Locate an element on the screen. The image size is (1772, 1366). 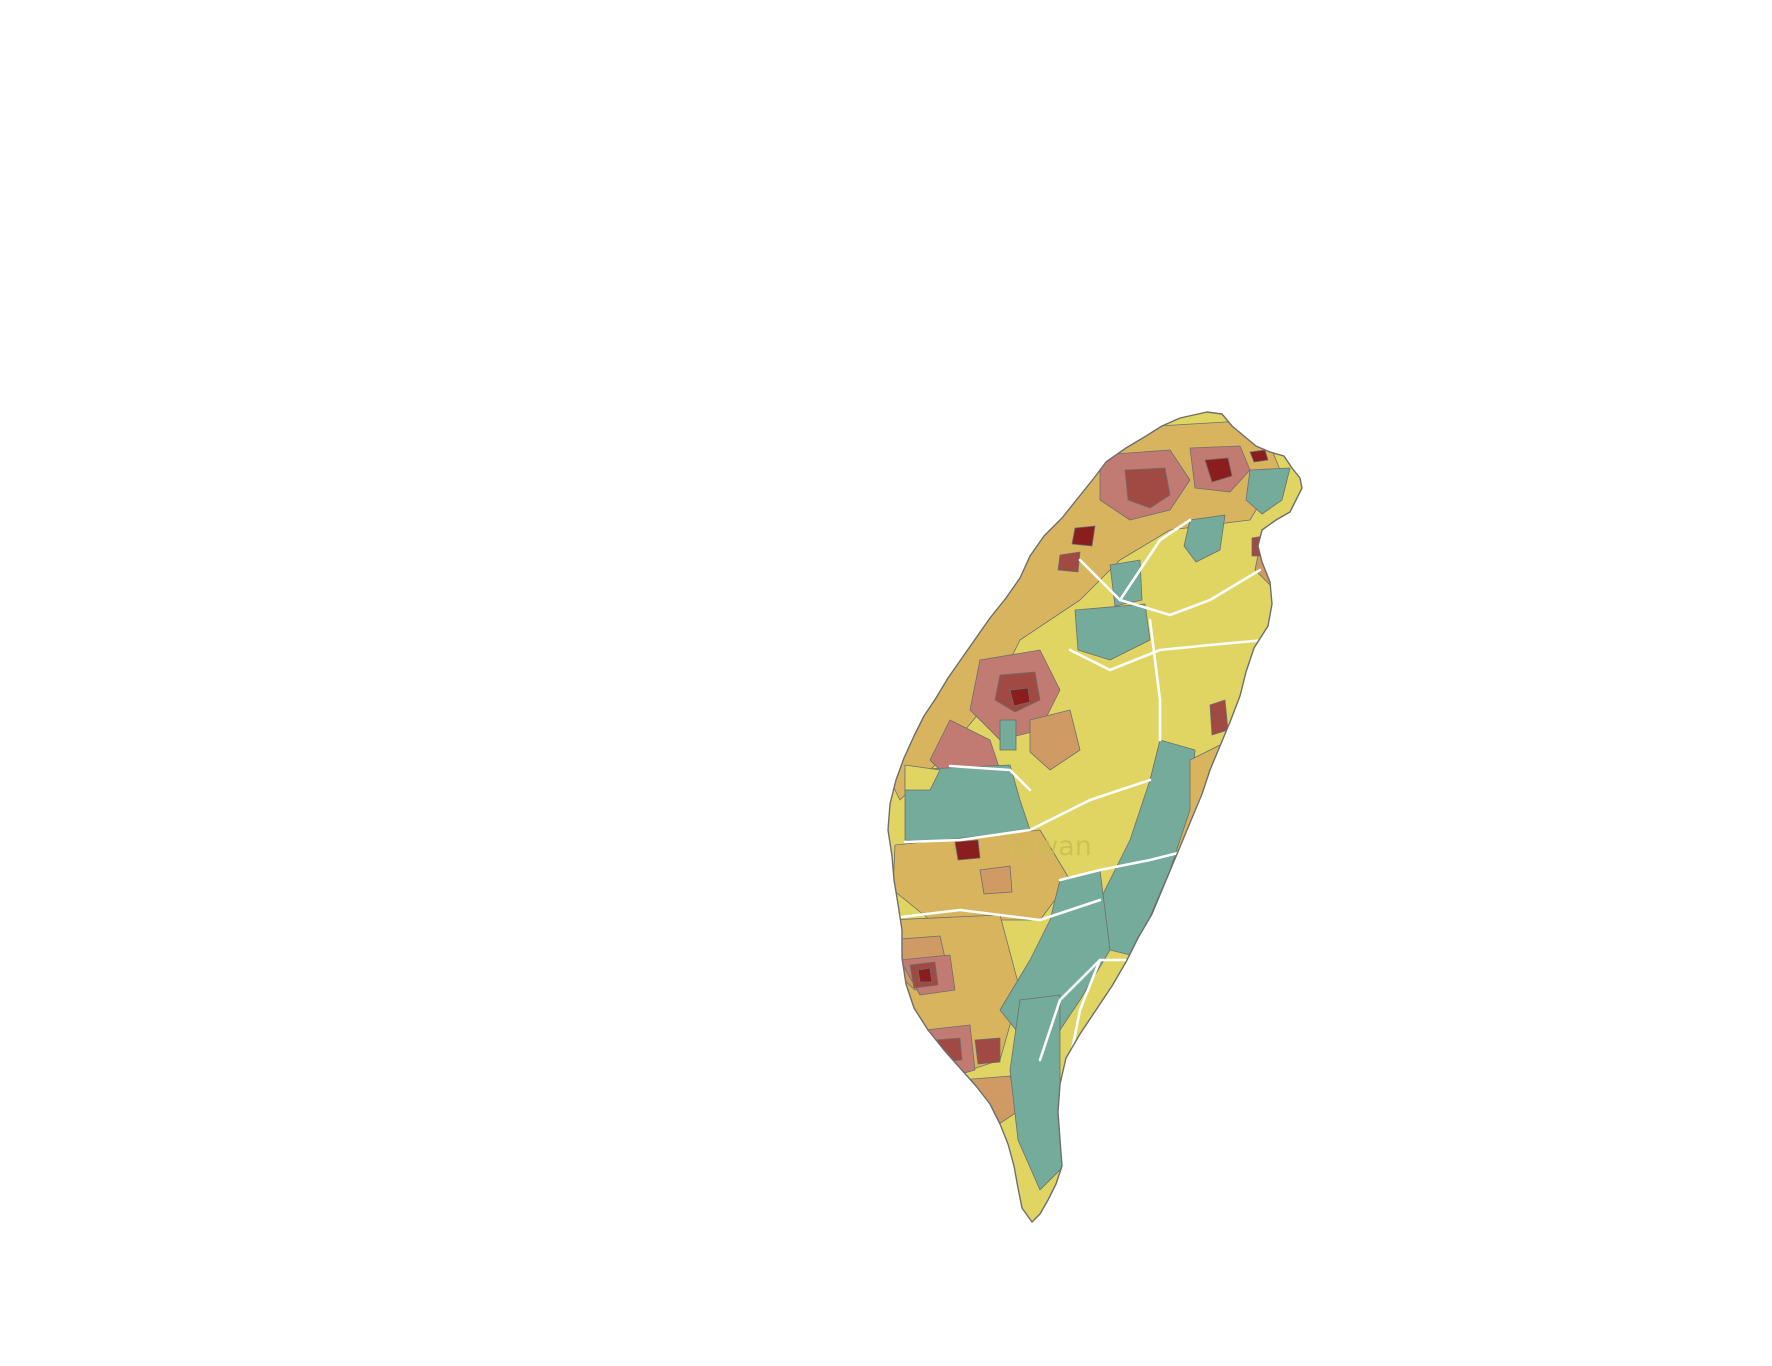
island-outline is located at coordinates (1095, 817).